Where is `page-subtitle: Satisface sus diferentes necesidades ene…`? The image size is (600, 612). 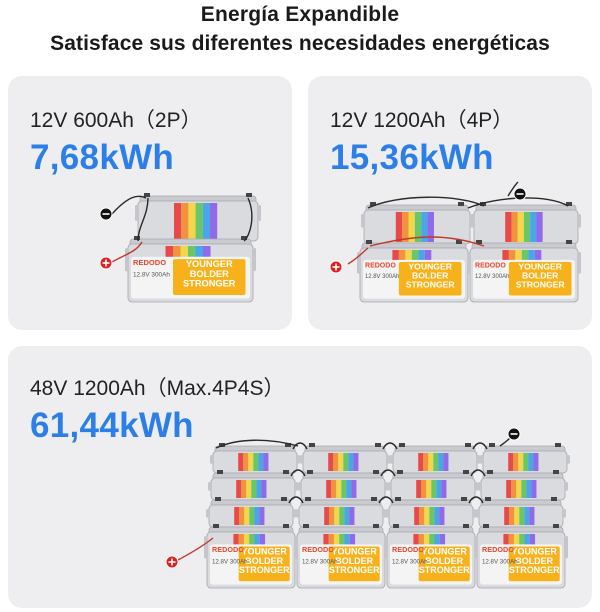
page-subtitle: Satisface sus diferentes necesidades ene… is located at coordinates (300, 43).